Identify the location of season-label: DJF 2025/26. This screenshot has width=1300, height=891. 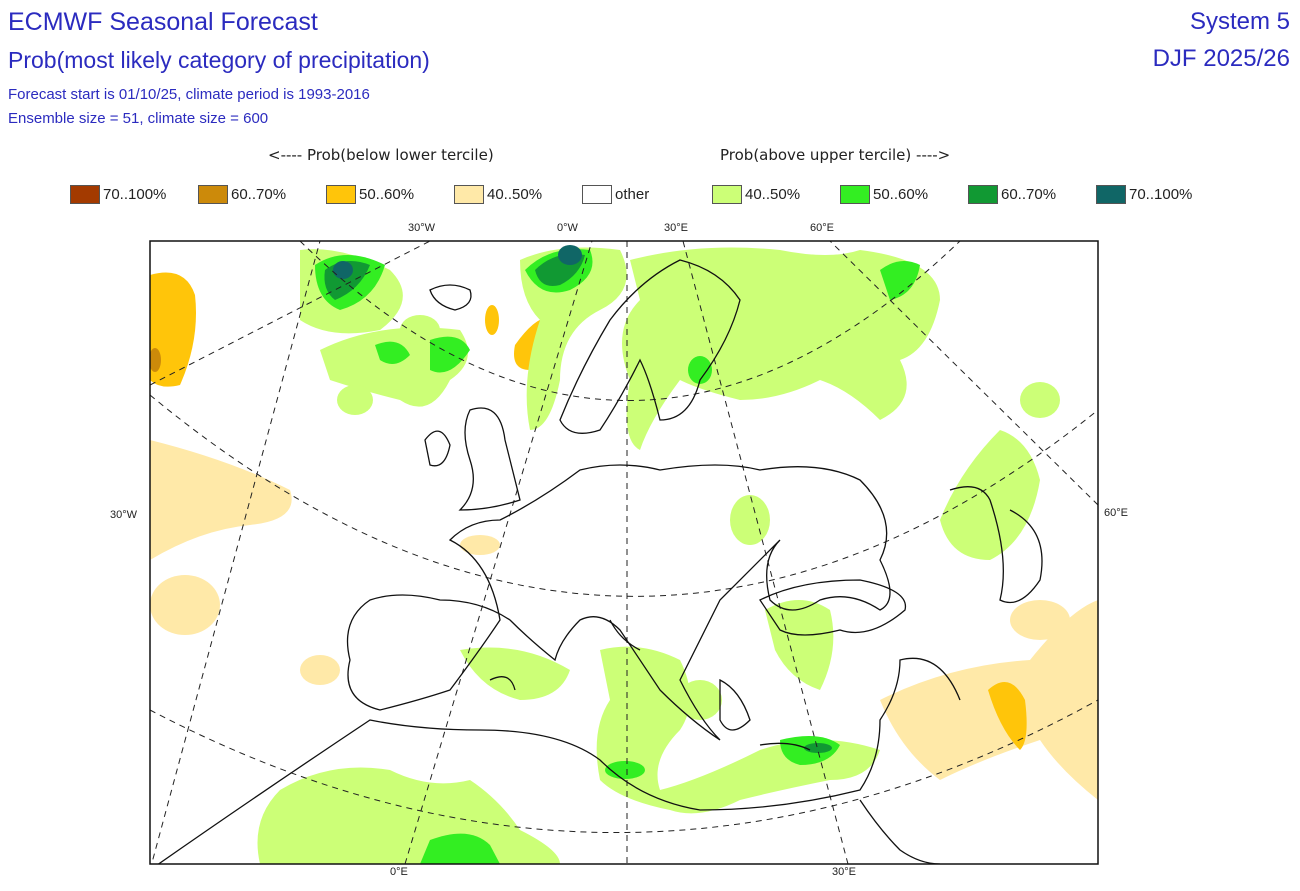
(1221, 58).